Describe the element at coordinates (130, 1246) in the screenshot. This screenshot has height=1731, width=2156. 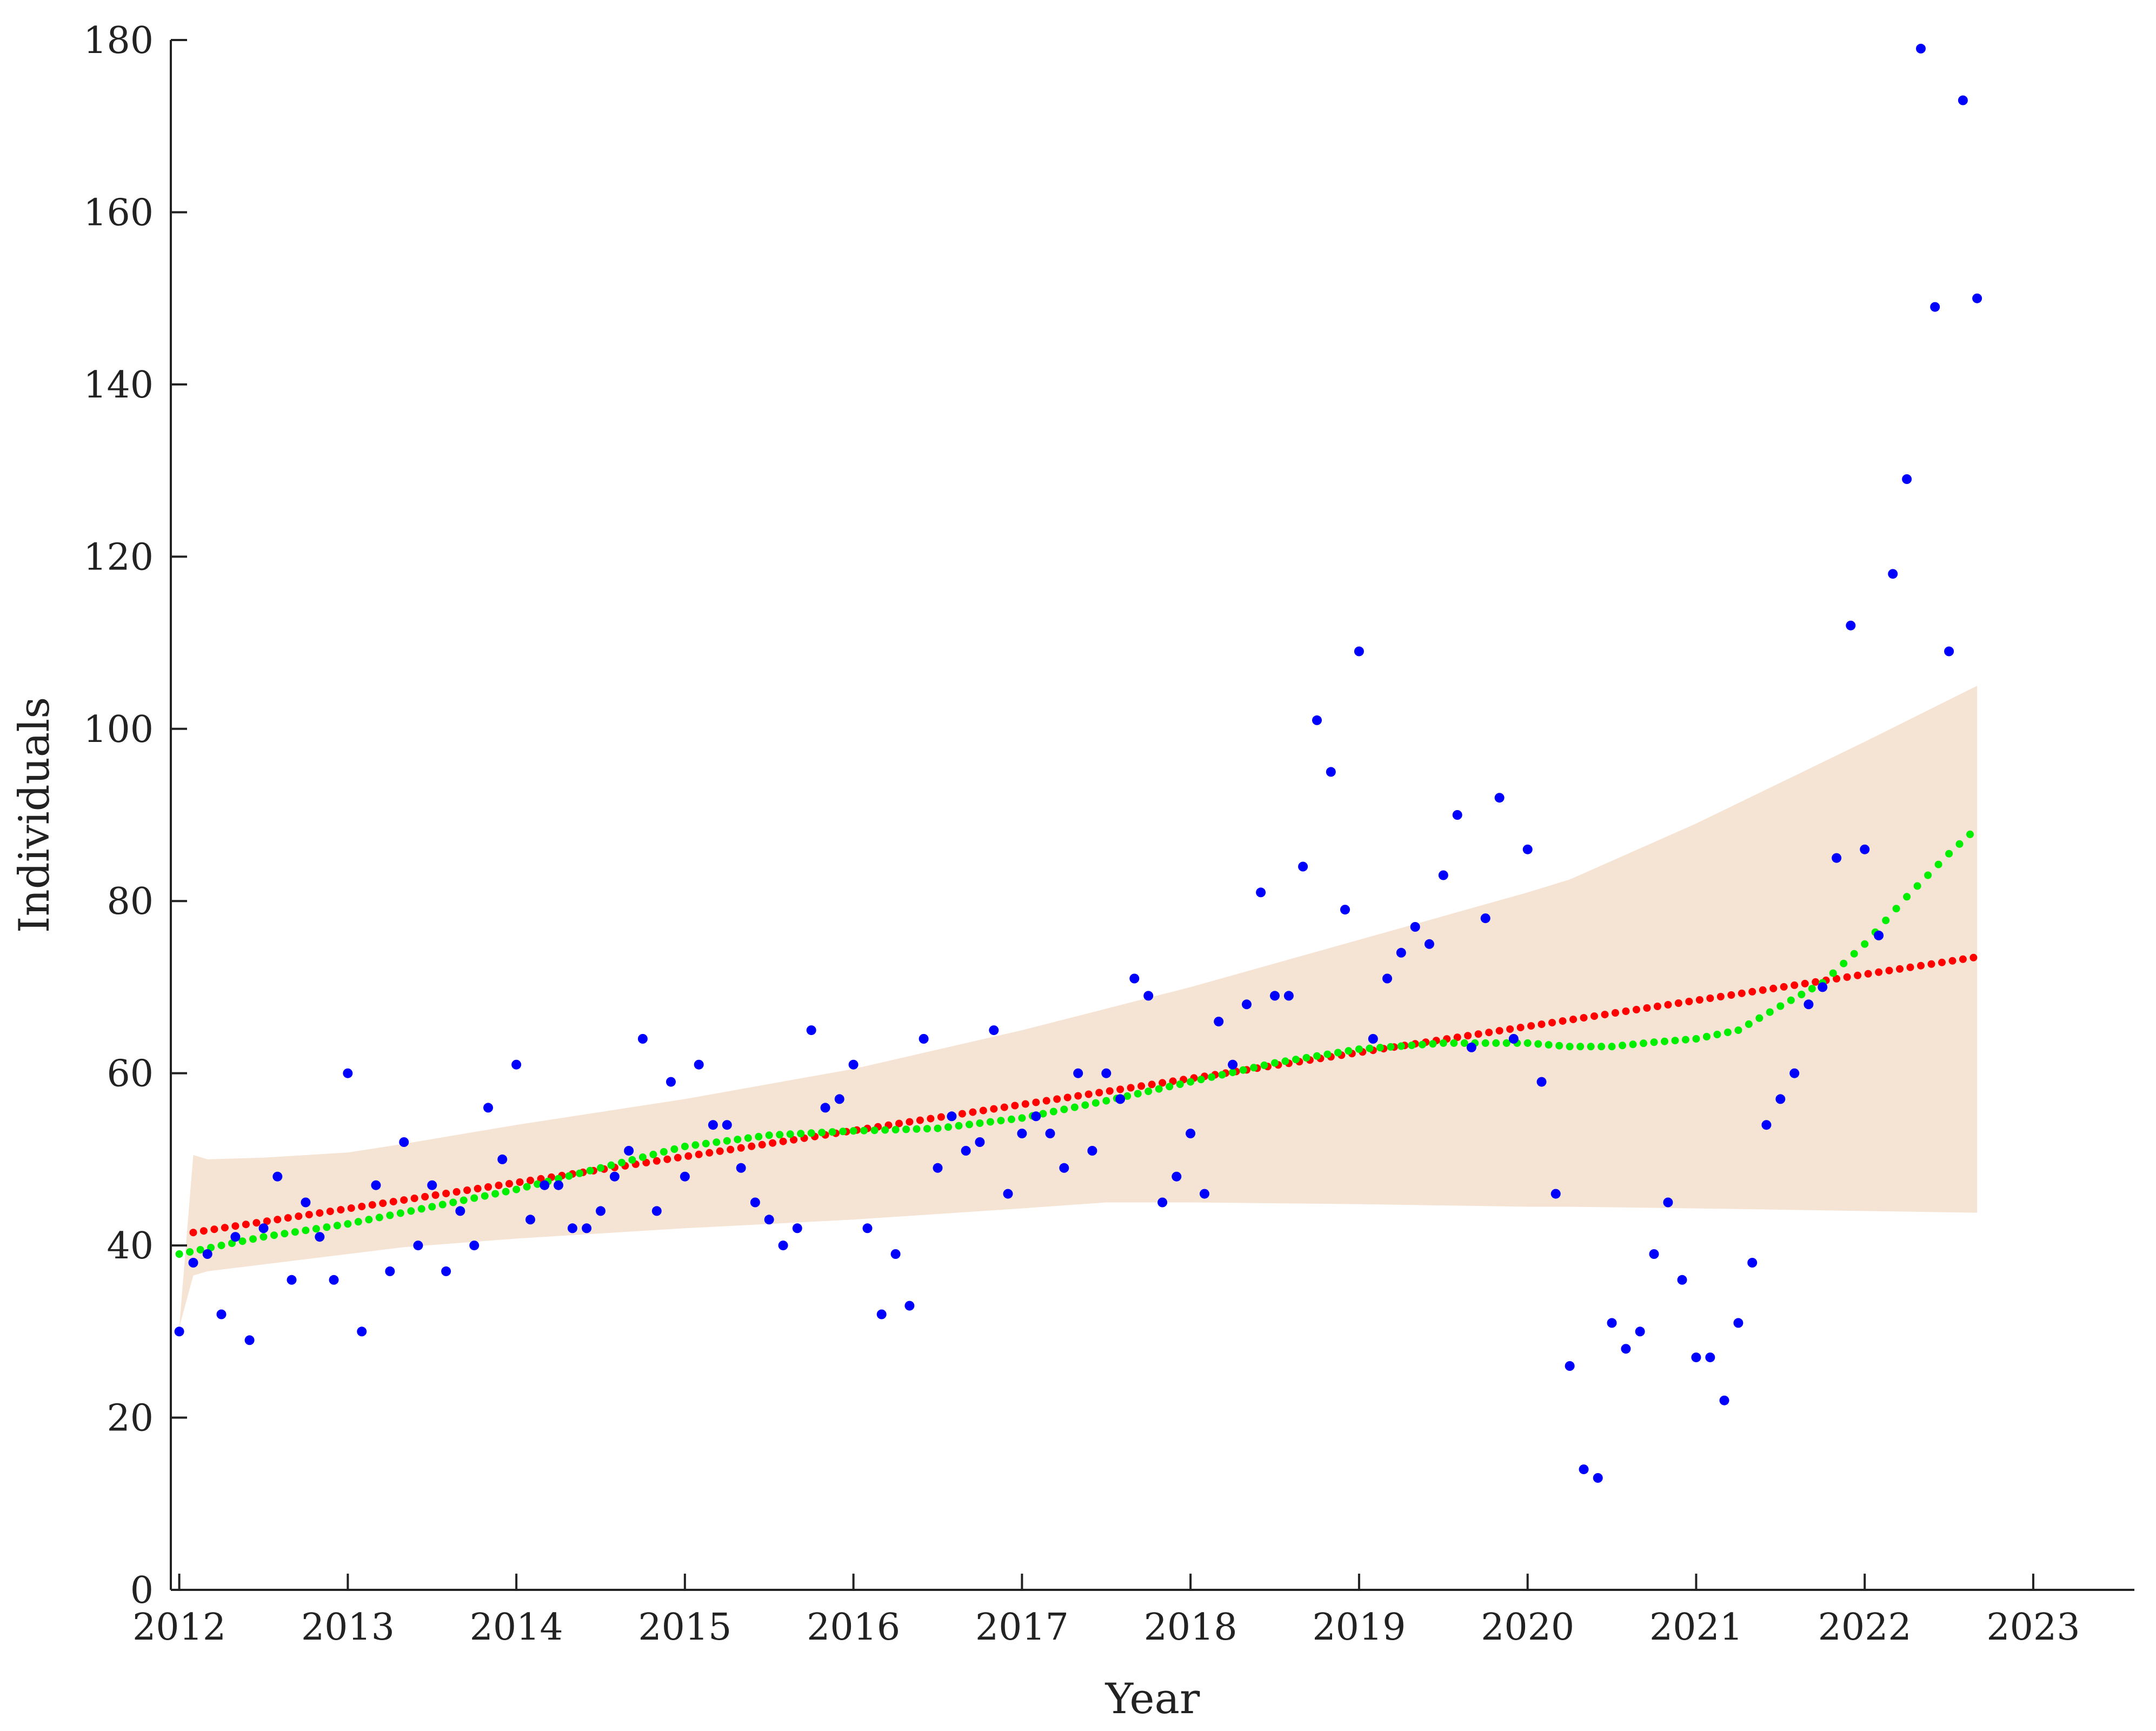
I see `y-tick-label: 40` at that location.